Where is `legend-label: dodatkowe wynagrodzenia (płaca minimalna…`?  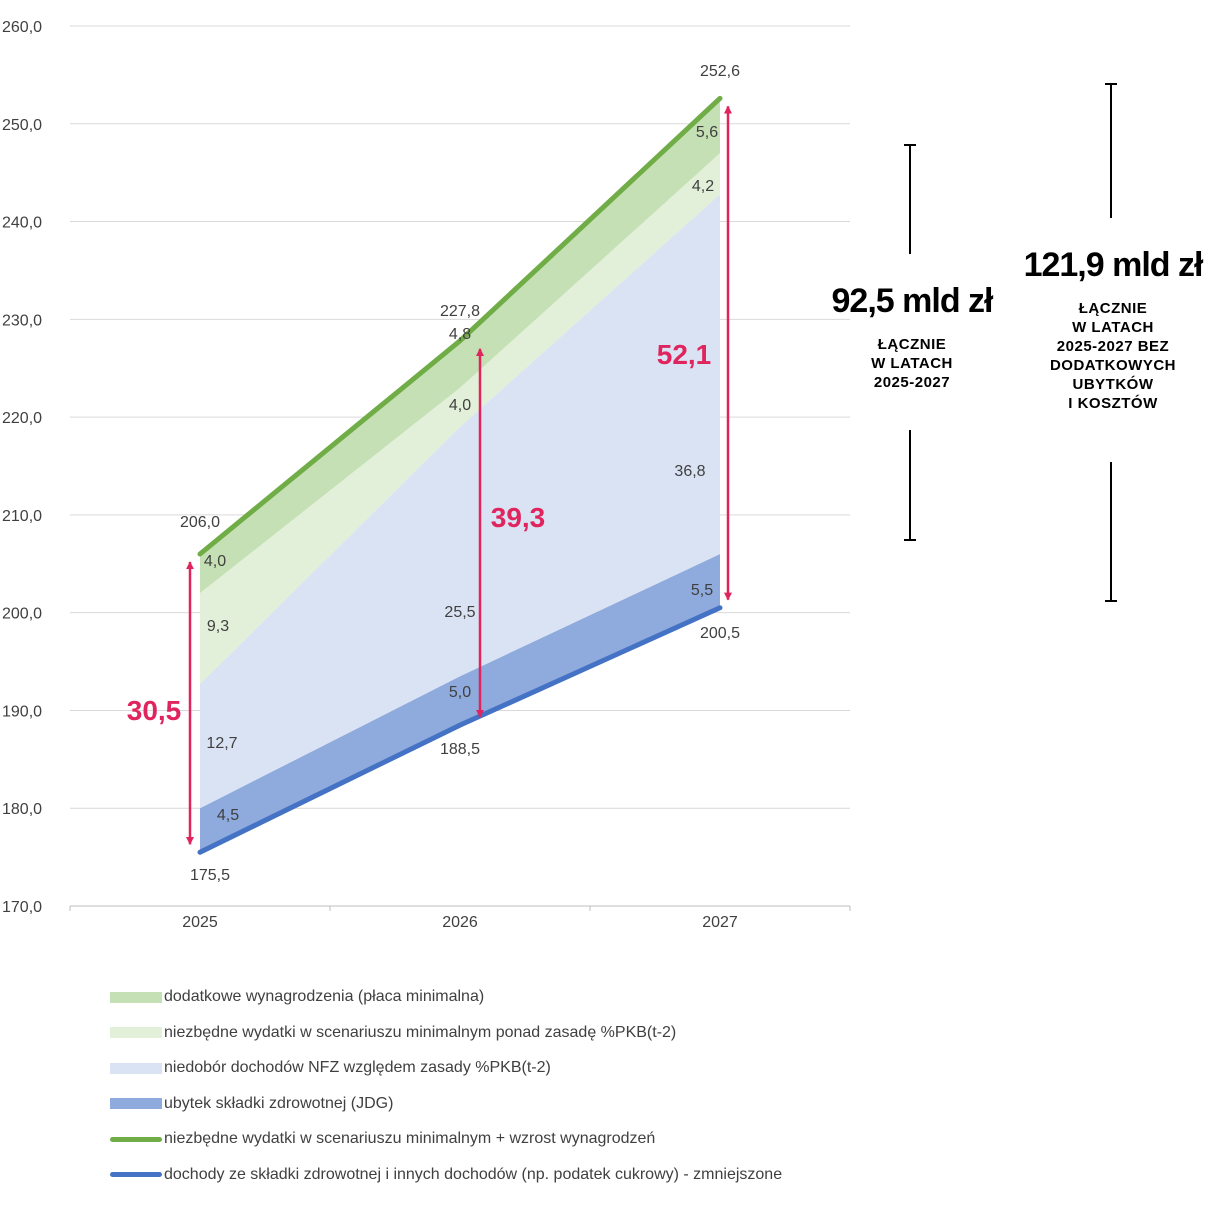
legend-label: dodatkowe wynagrodzenia (płaca minimalna… is located at coordinates (324, 996).